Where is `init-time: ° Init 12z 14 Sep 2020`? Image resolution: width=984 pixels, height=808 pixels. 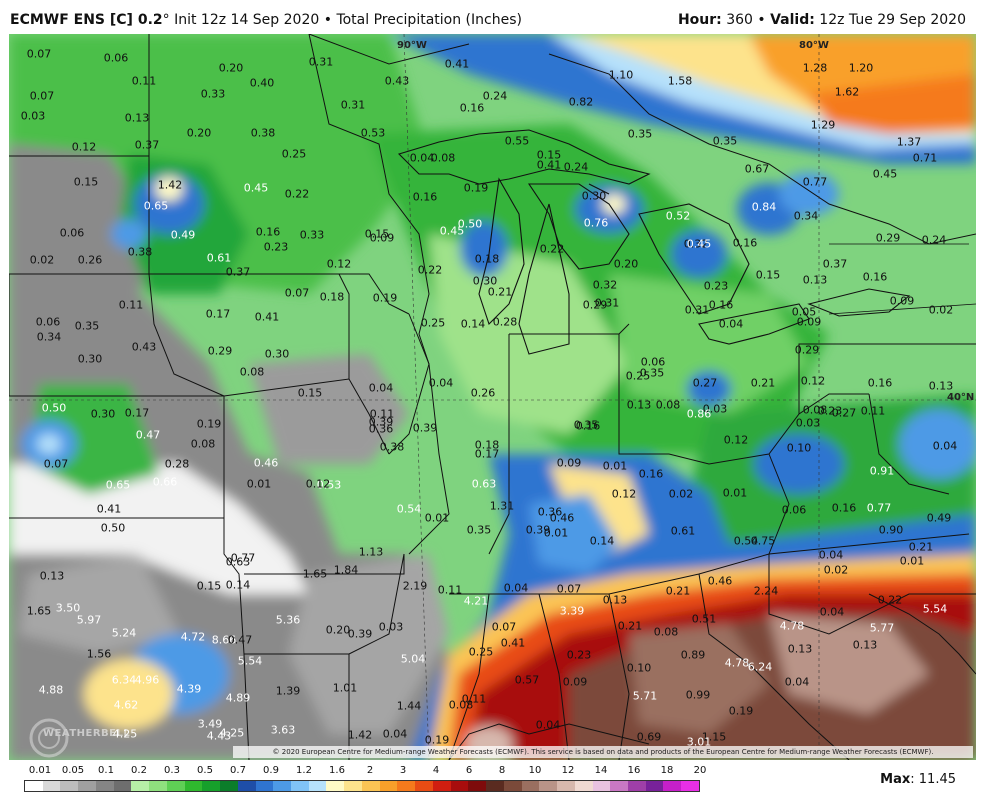
init-time: ° Init 12z 14 Sep 2020 is located at coordinates (241, 20).